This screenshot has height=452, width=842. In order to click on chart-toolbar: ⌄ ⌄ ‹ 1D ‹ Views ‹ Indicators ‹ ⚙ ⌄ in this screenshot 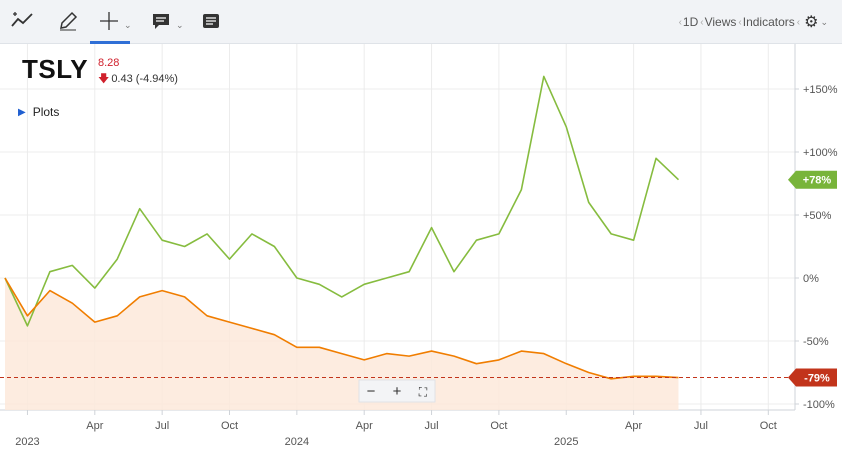, I will do `click(421, 22)`.